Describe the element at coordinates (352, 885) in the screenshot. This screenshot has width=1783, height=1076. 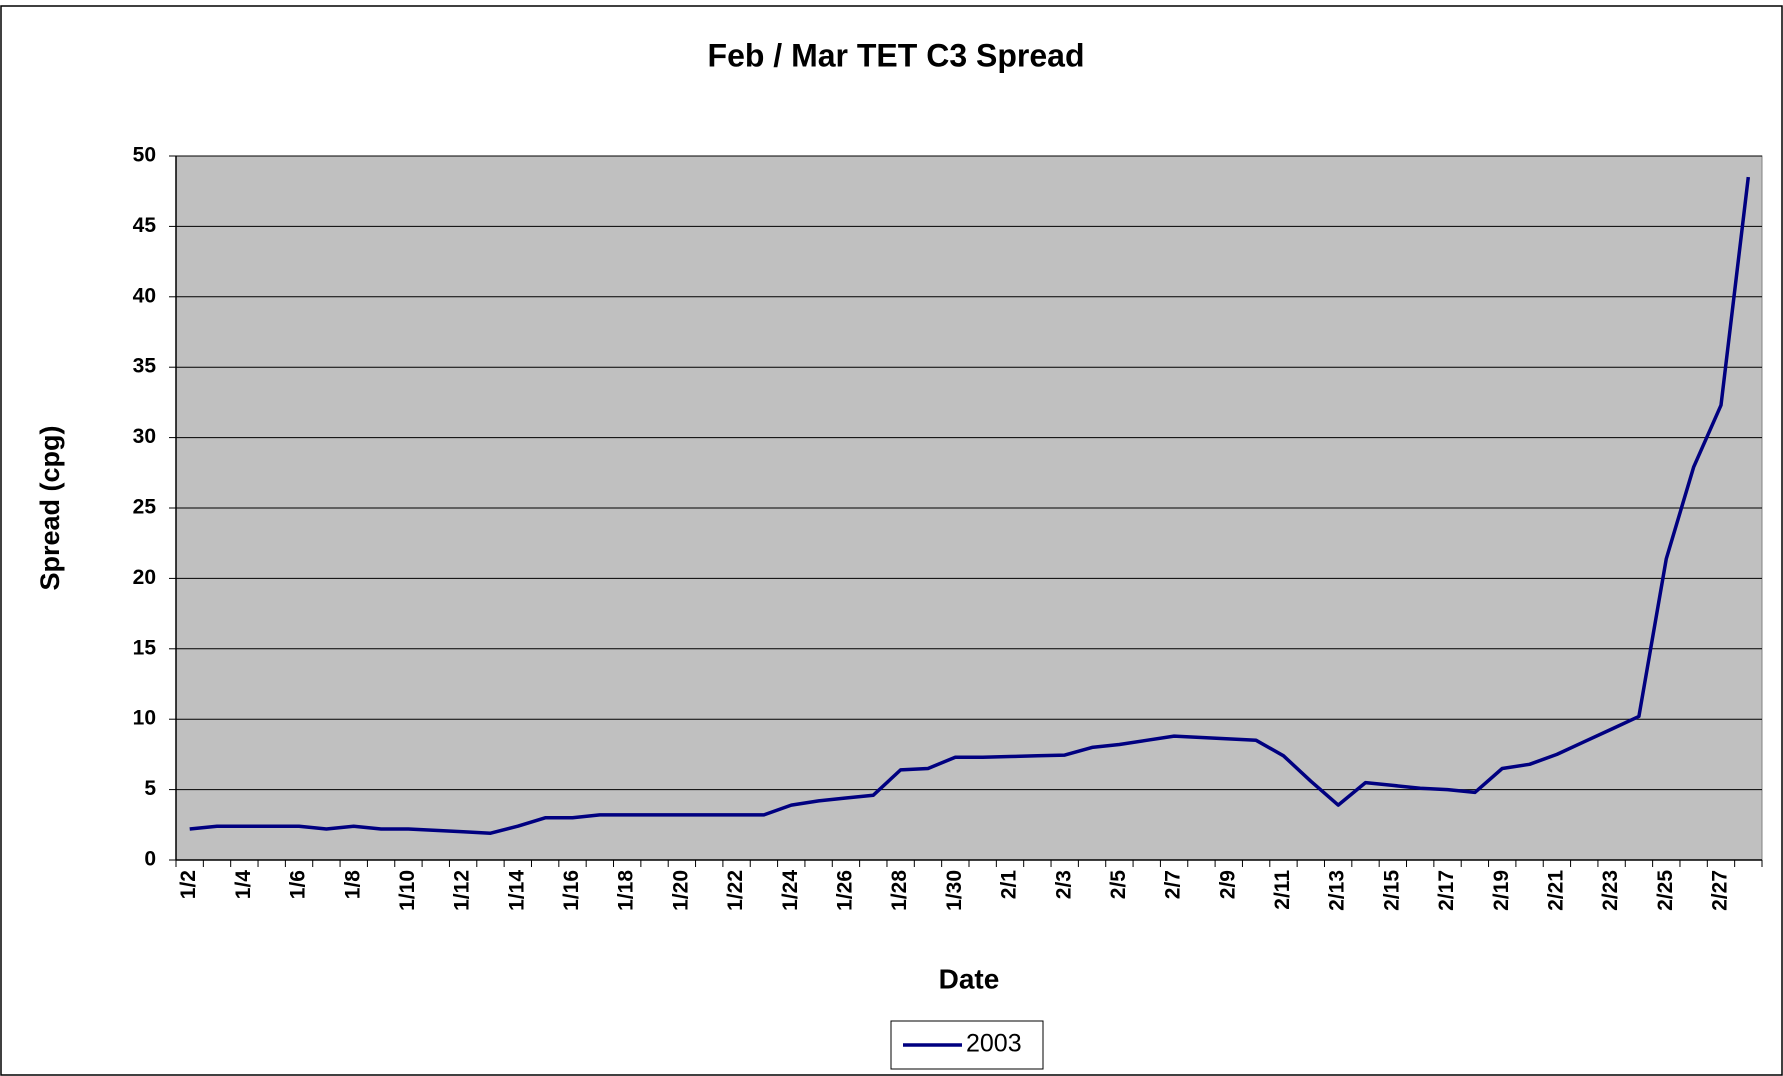
I see `x-tick-label: 1/8` at that location.